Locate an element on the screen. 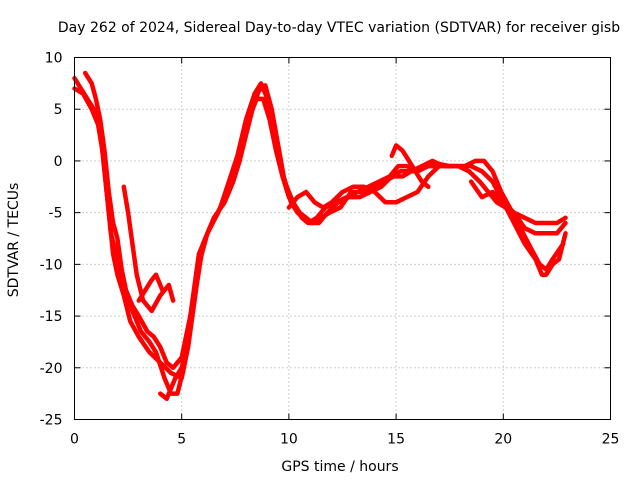  y-tick-label: -20 is located at coordinates (51, 369).